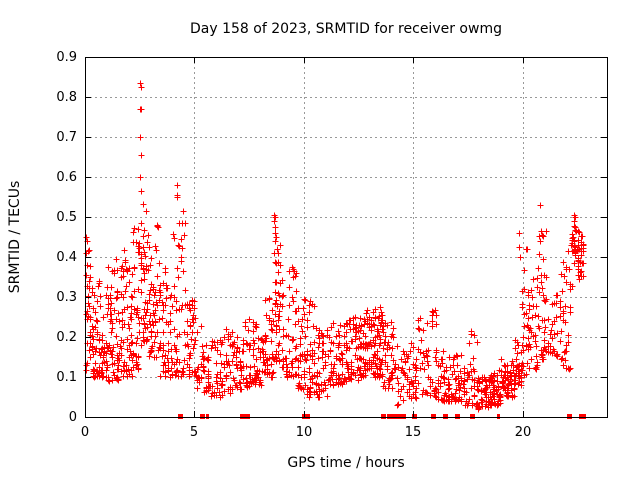  Describe the element at coordinates (66, 57) in the screenshot. I see `y-tick-label: 0.9` at that location.